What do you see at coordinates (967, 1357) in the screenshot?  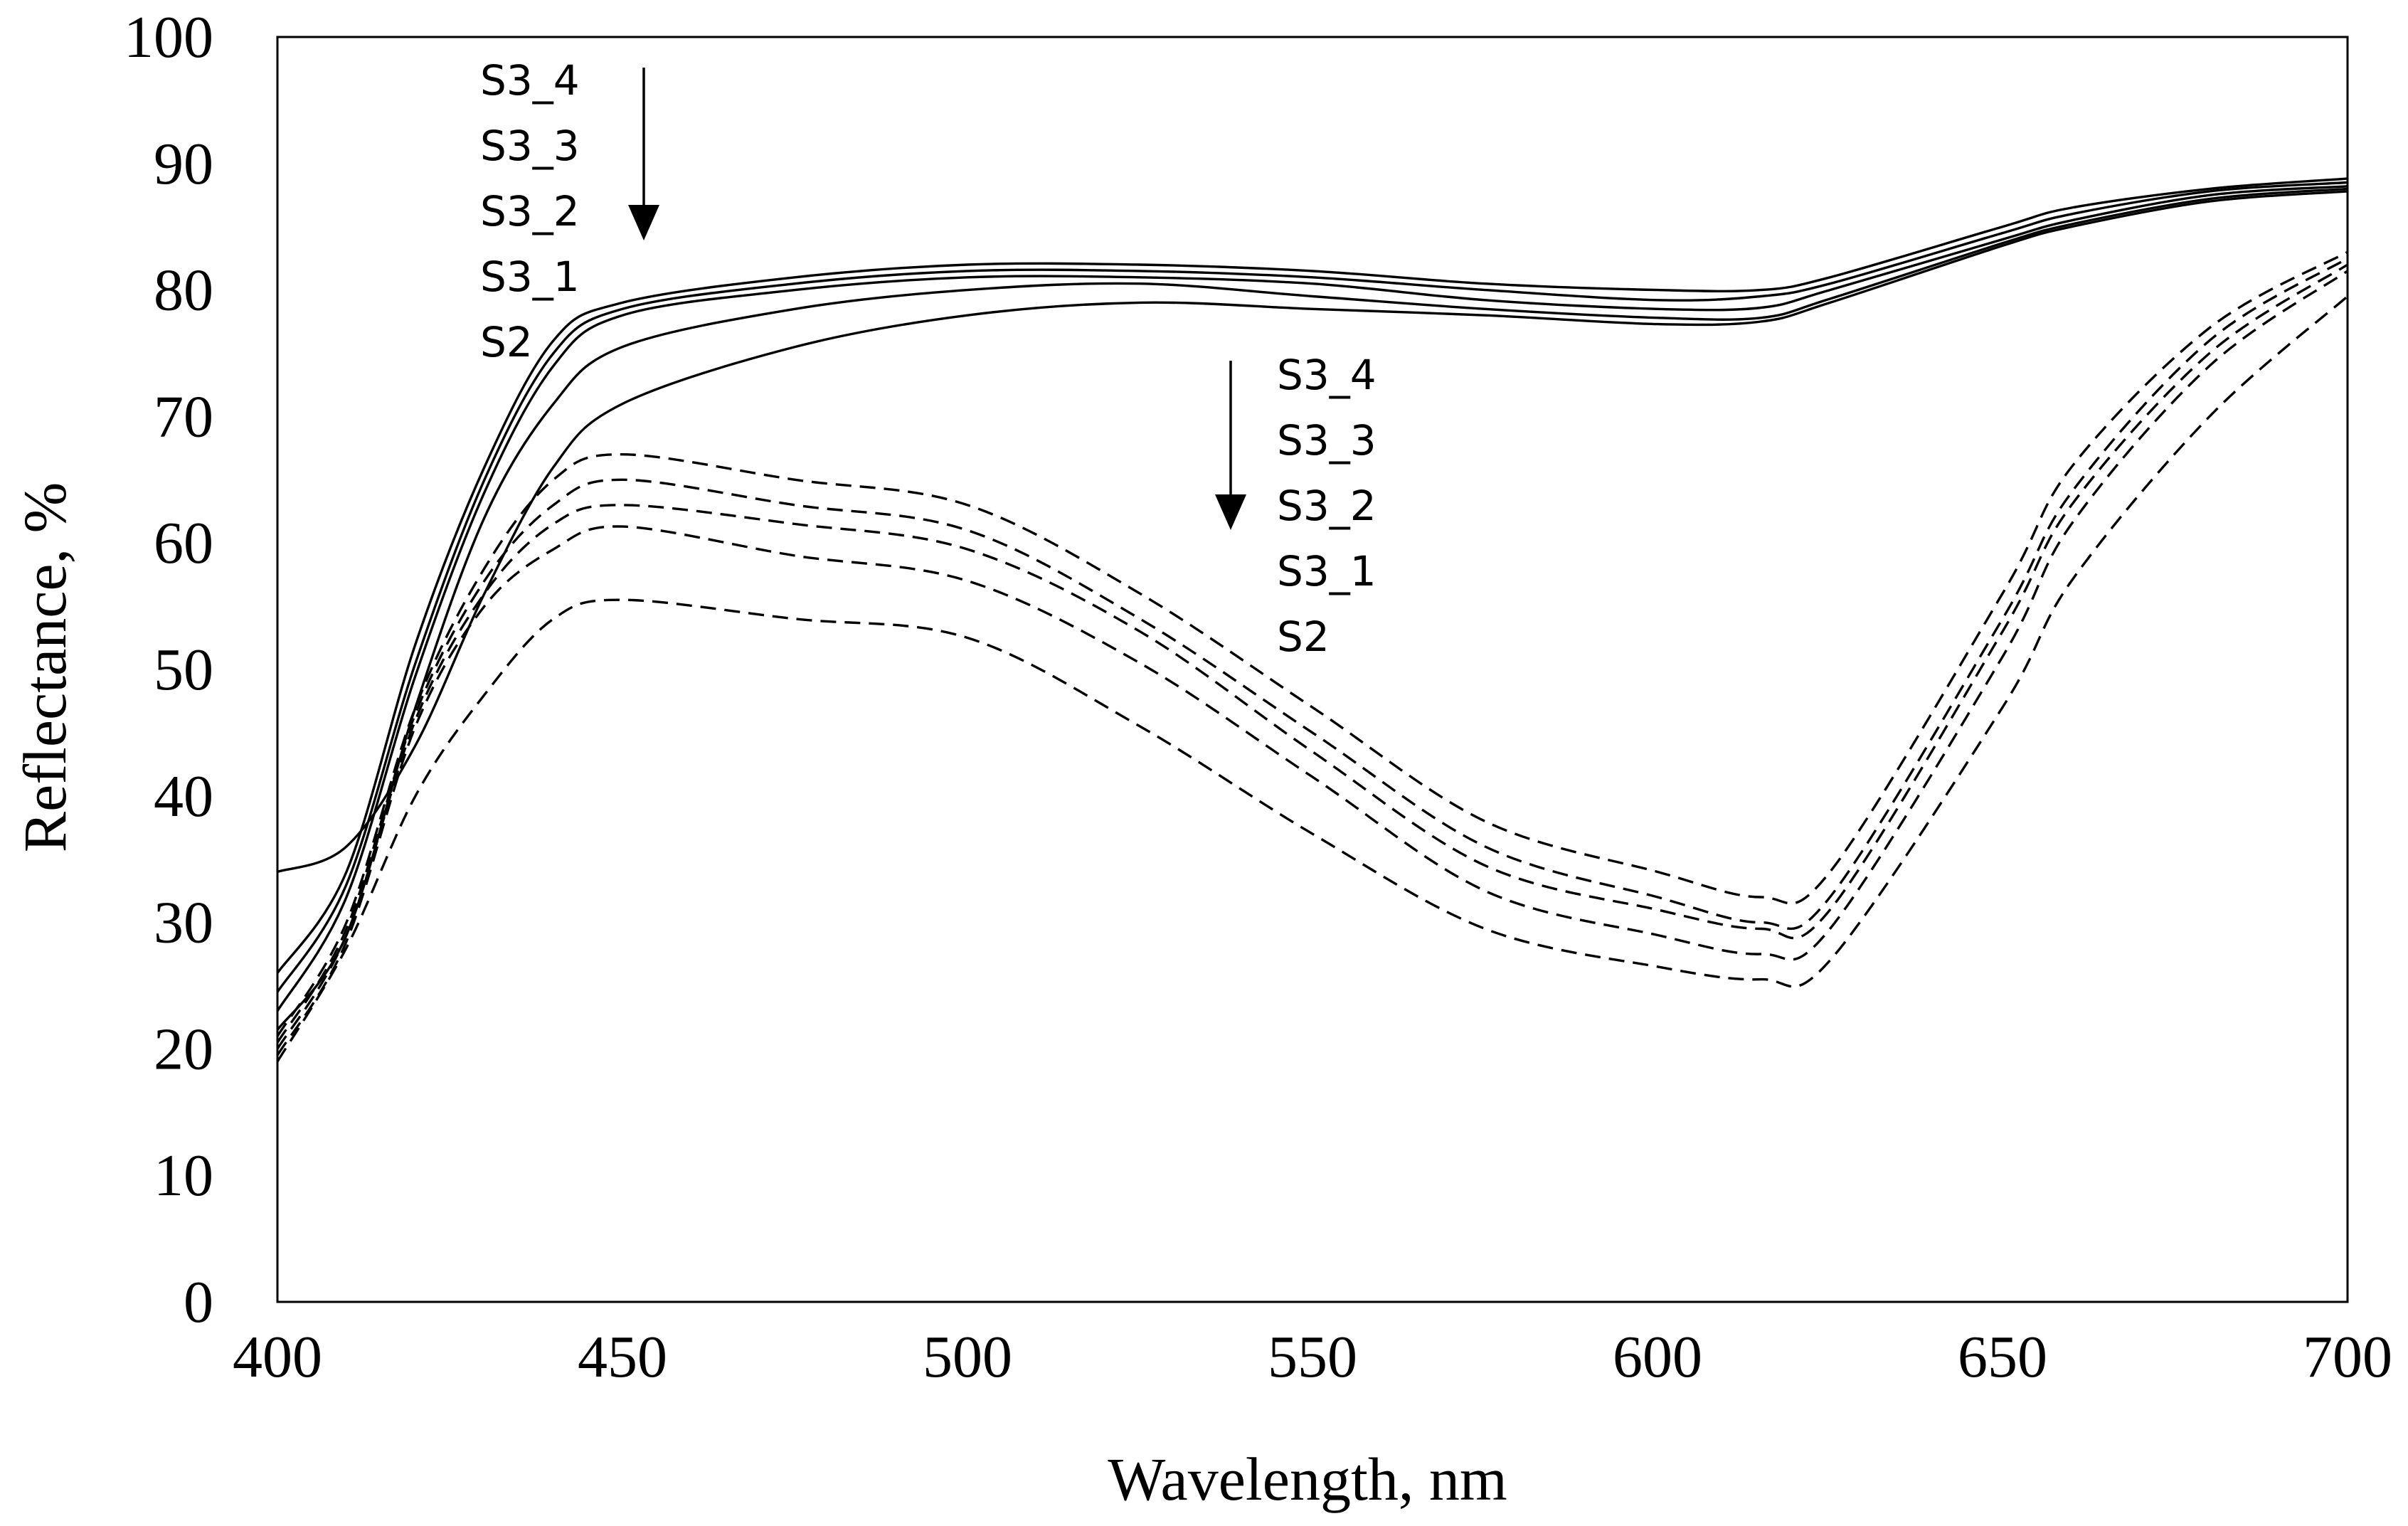 I see `x-tick-label: 500` at bounding box center [967, 1357].